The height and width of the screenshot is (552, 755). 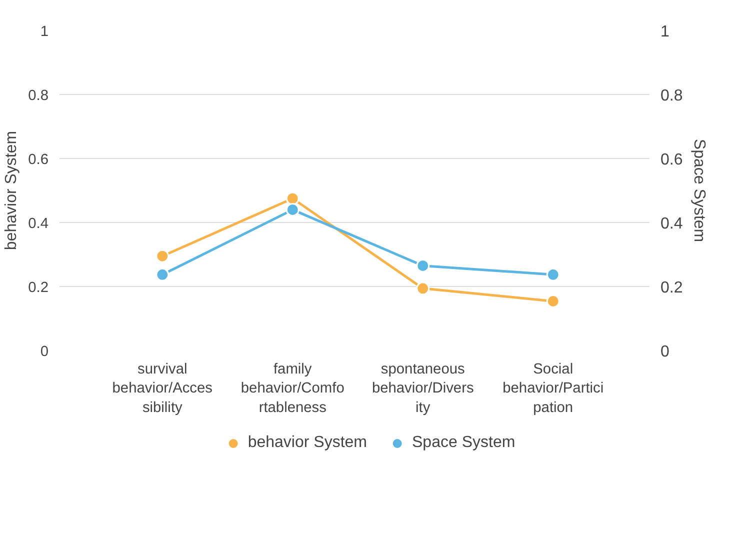 What do you see at coordinates (699, 190) in the screenshot?
I see `y2-axis-title: Space System` at bounding box center [699, 190].